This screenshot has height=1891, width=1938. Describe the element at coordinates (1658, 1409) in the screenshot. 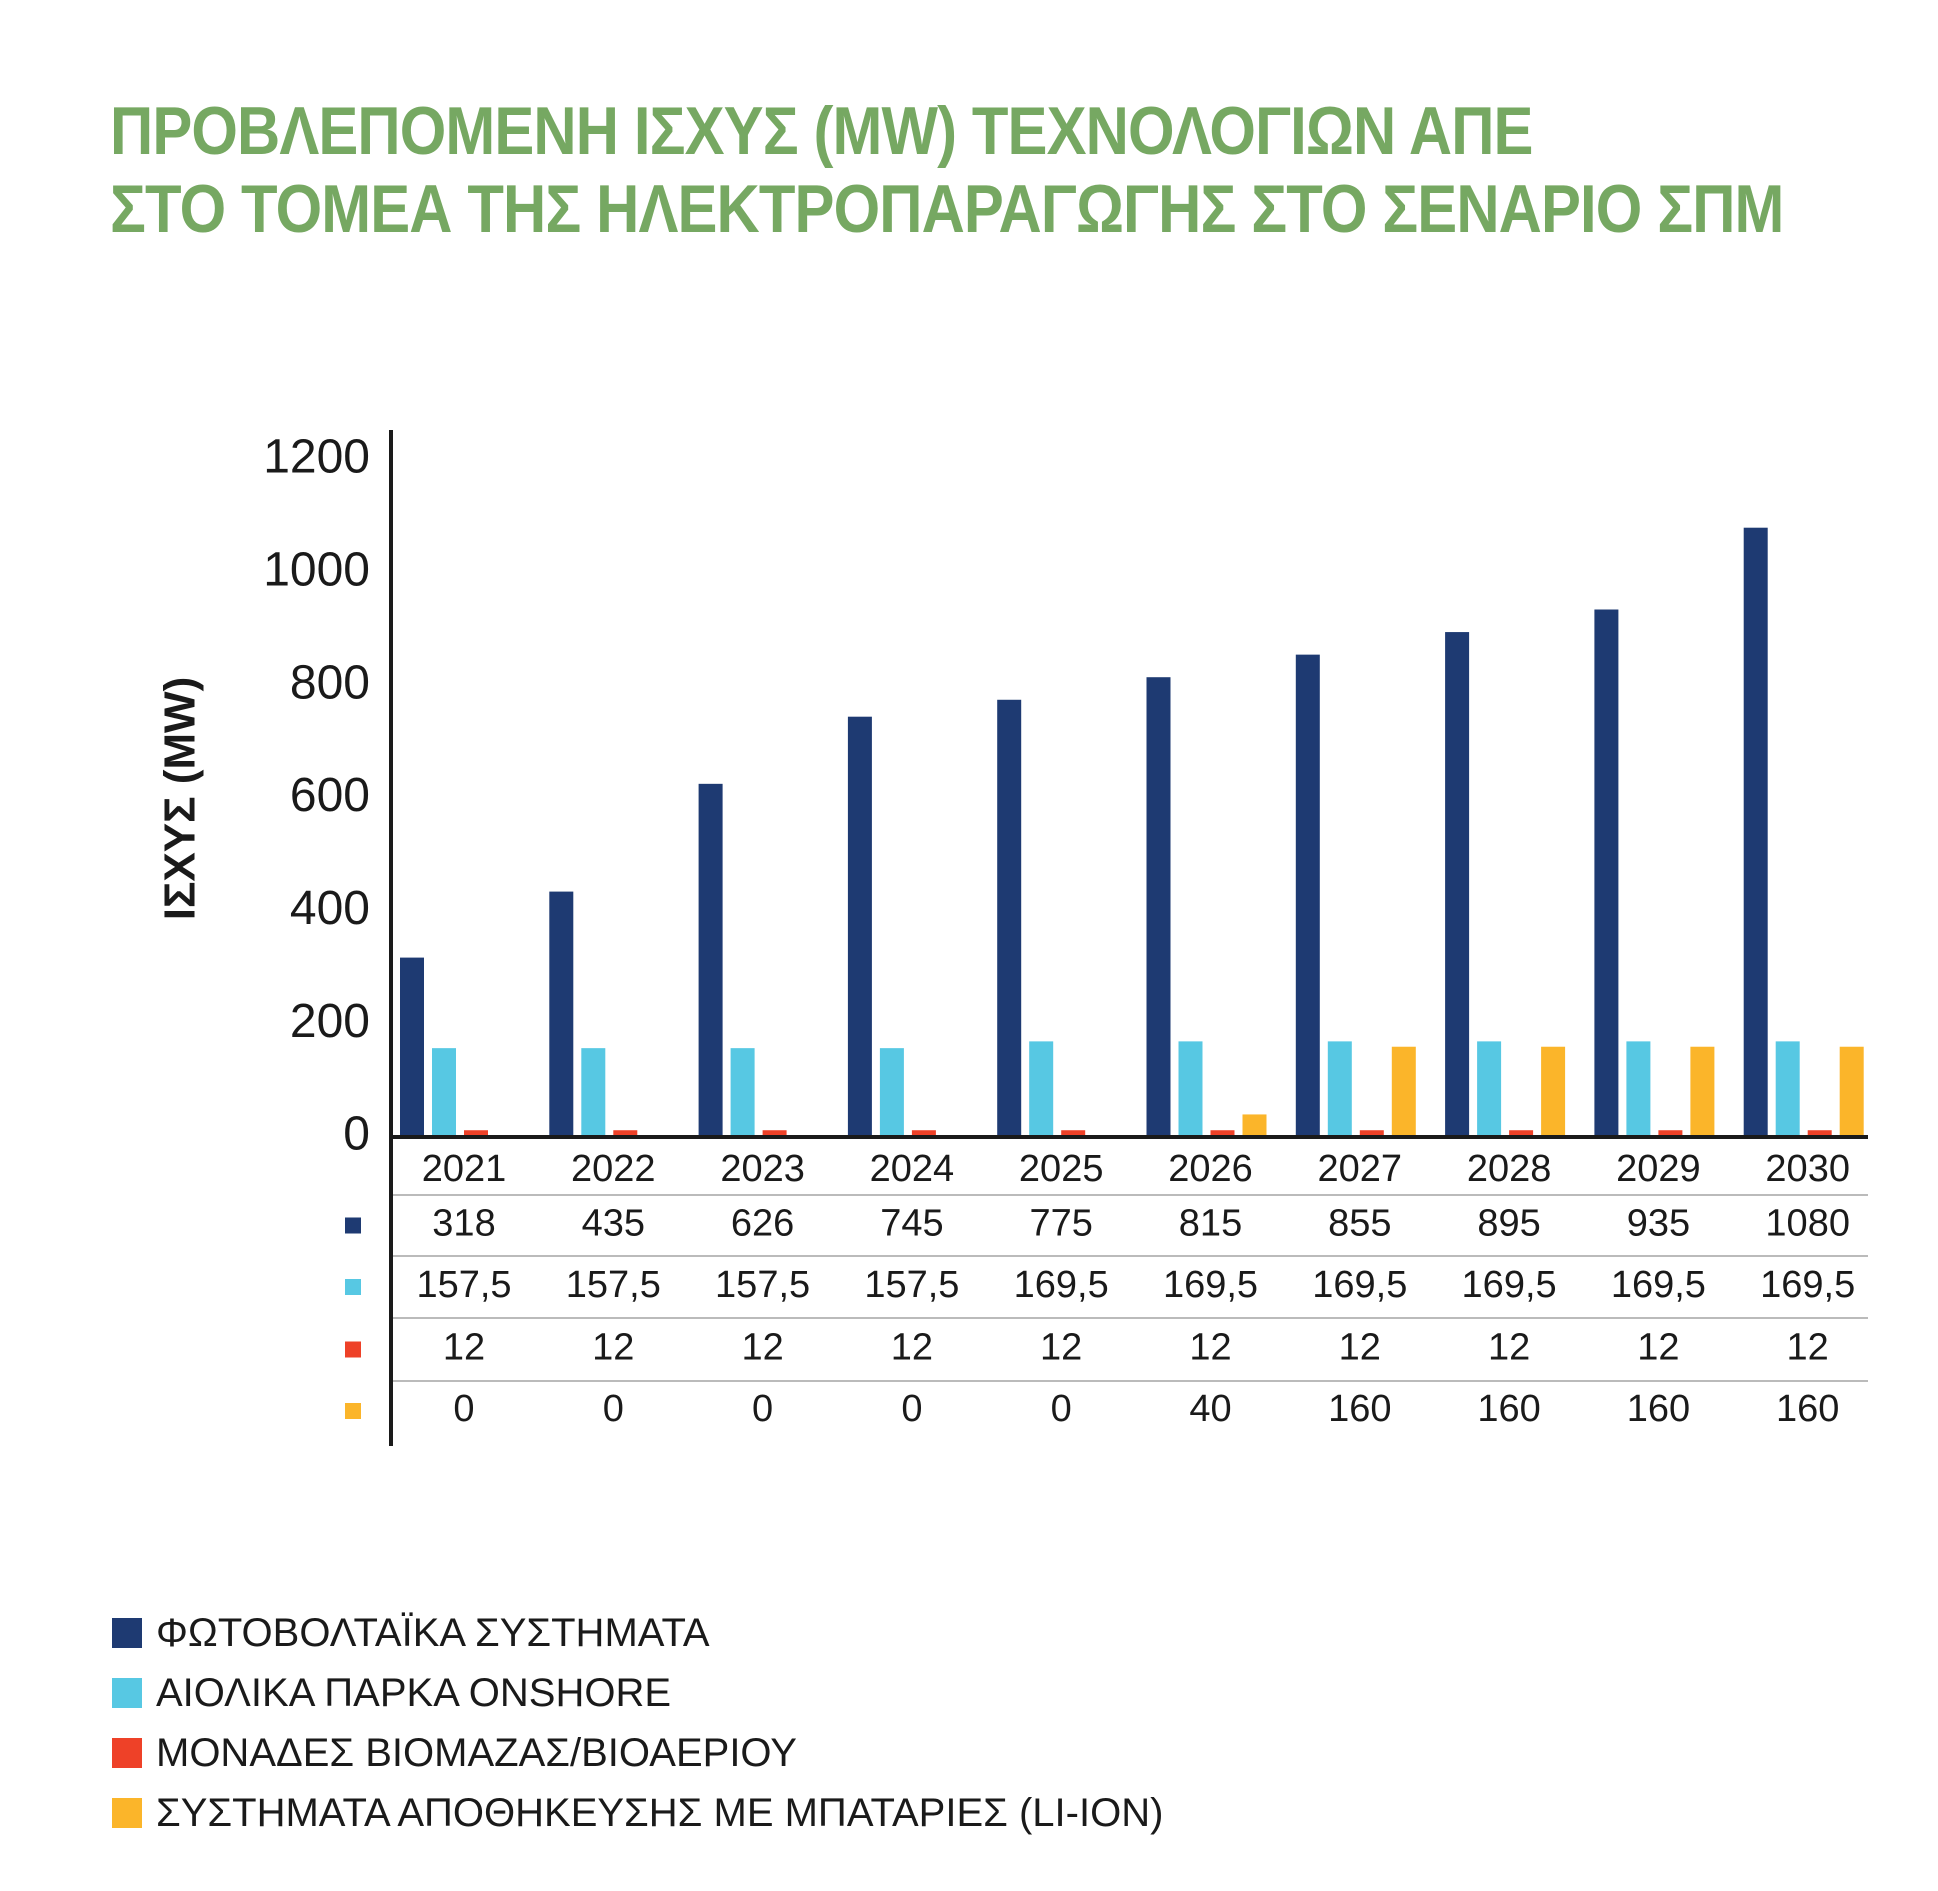

I see `data-label-s3-2029: 160` at that location.